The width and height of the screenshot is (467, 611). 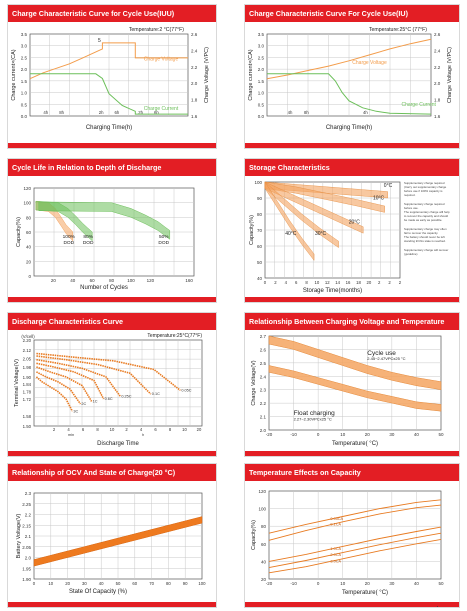 I want to click on series-label: 2.0CA, so click(x=335, y=555).